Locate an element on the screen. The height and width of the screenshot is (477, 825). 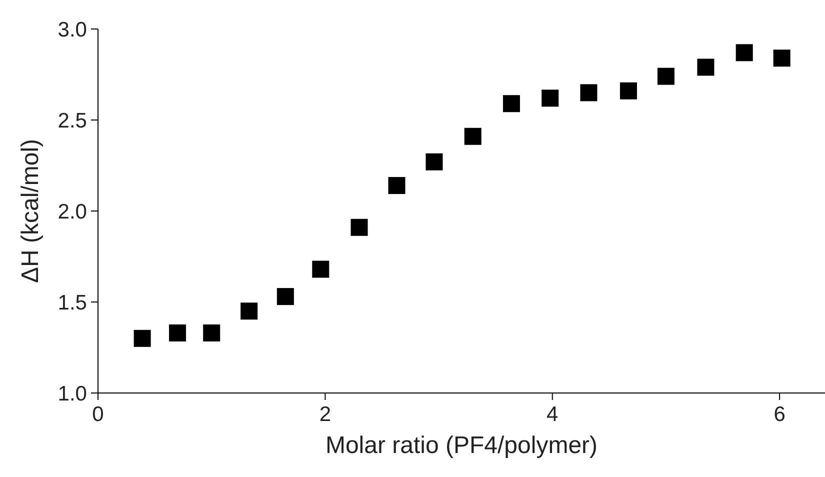
y-axis-title: ΔH (kcal/mol) is located at coordinates (30, 211).